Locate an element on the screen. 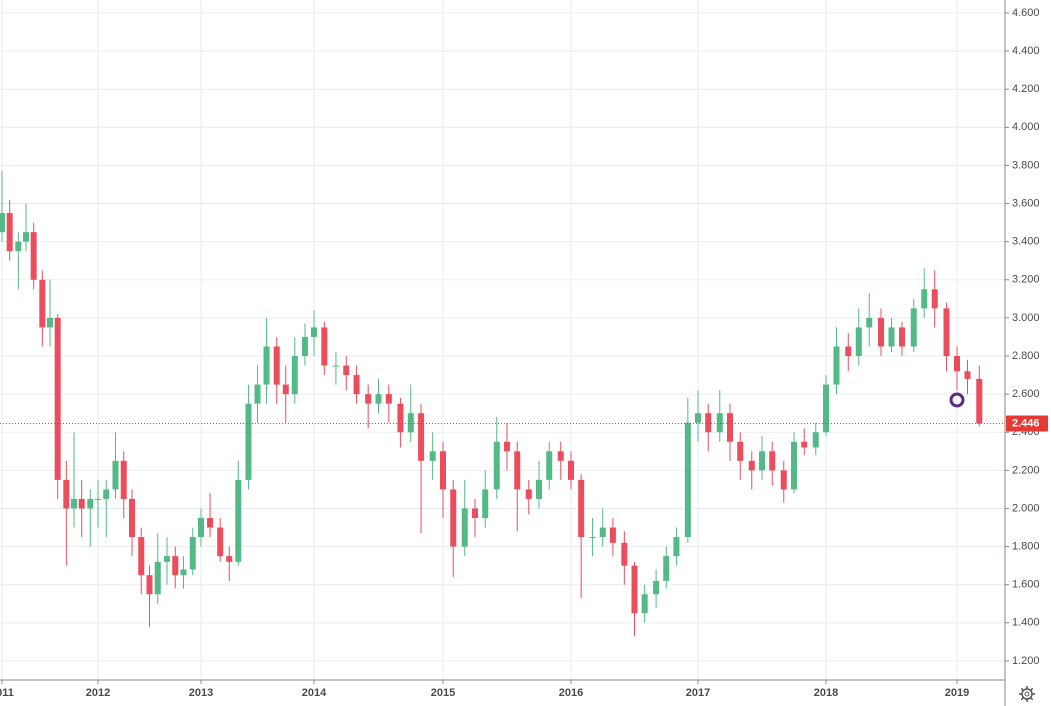  y-tick-label: 3.400 is located at coordinates (1026, 242).